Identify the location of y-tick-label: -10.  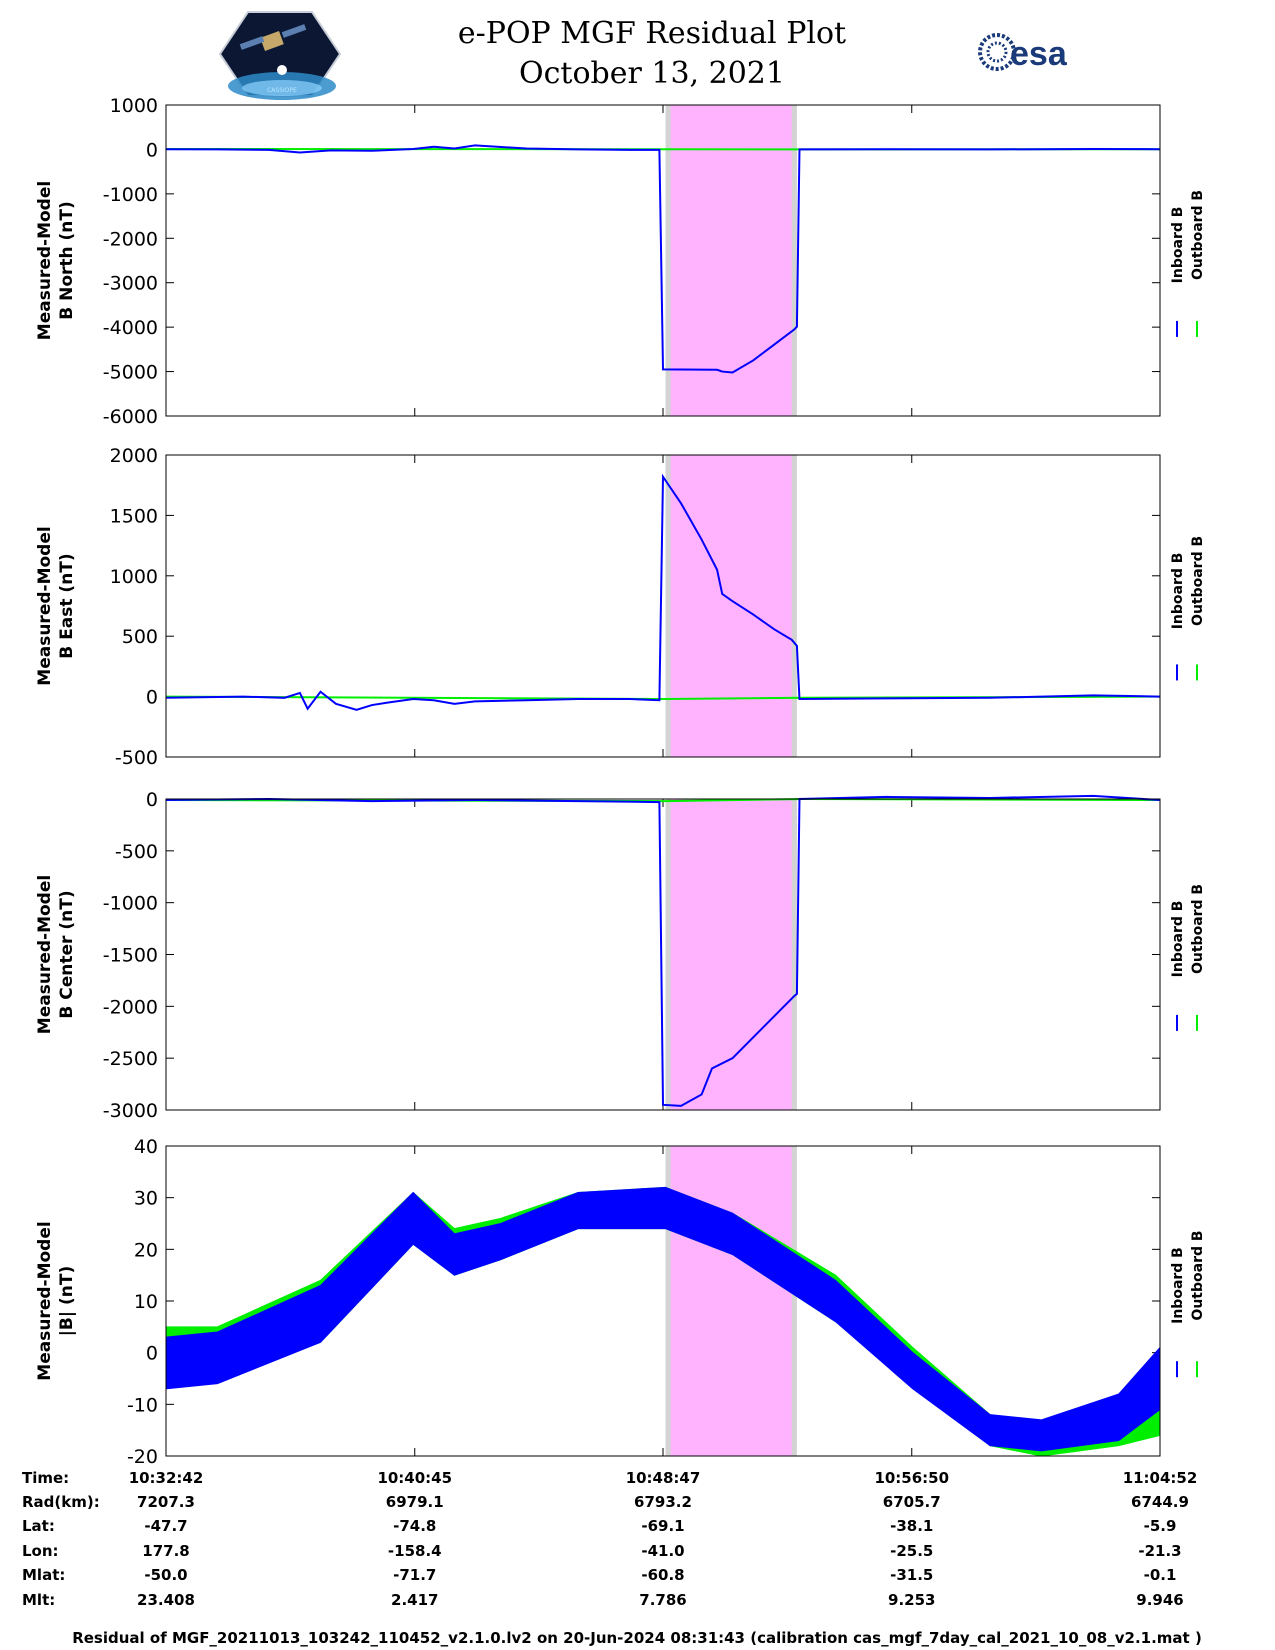
(142, 1405).